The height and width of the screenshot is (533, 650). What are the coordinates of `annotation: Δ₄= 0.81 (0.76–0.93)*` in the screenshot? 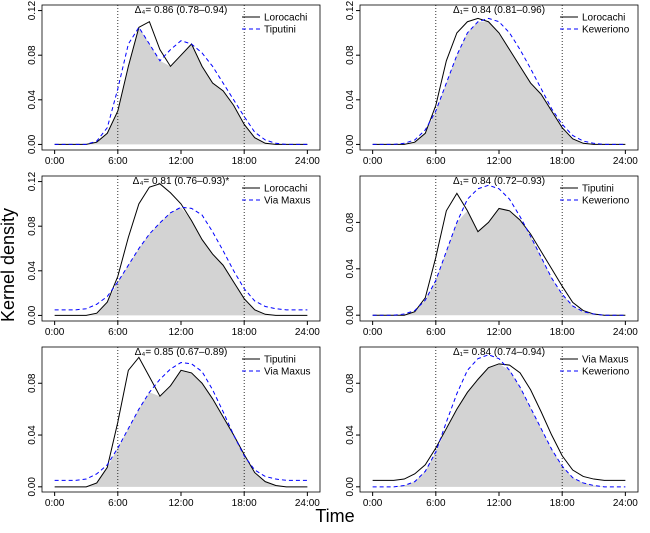 It's located at (181, 181).